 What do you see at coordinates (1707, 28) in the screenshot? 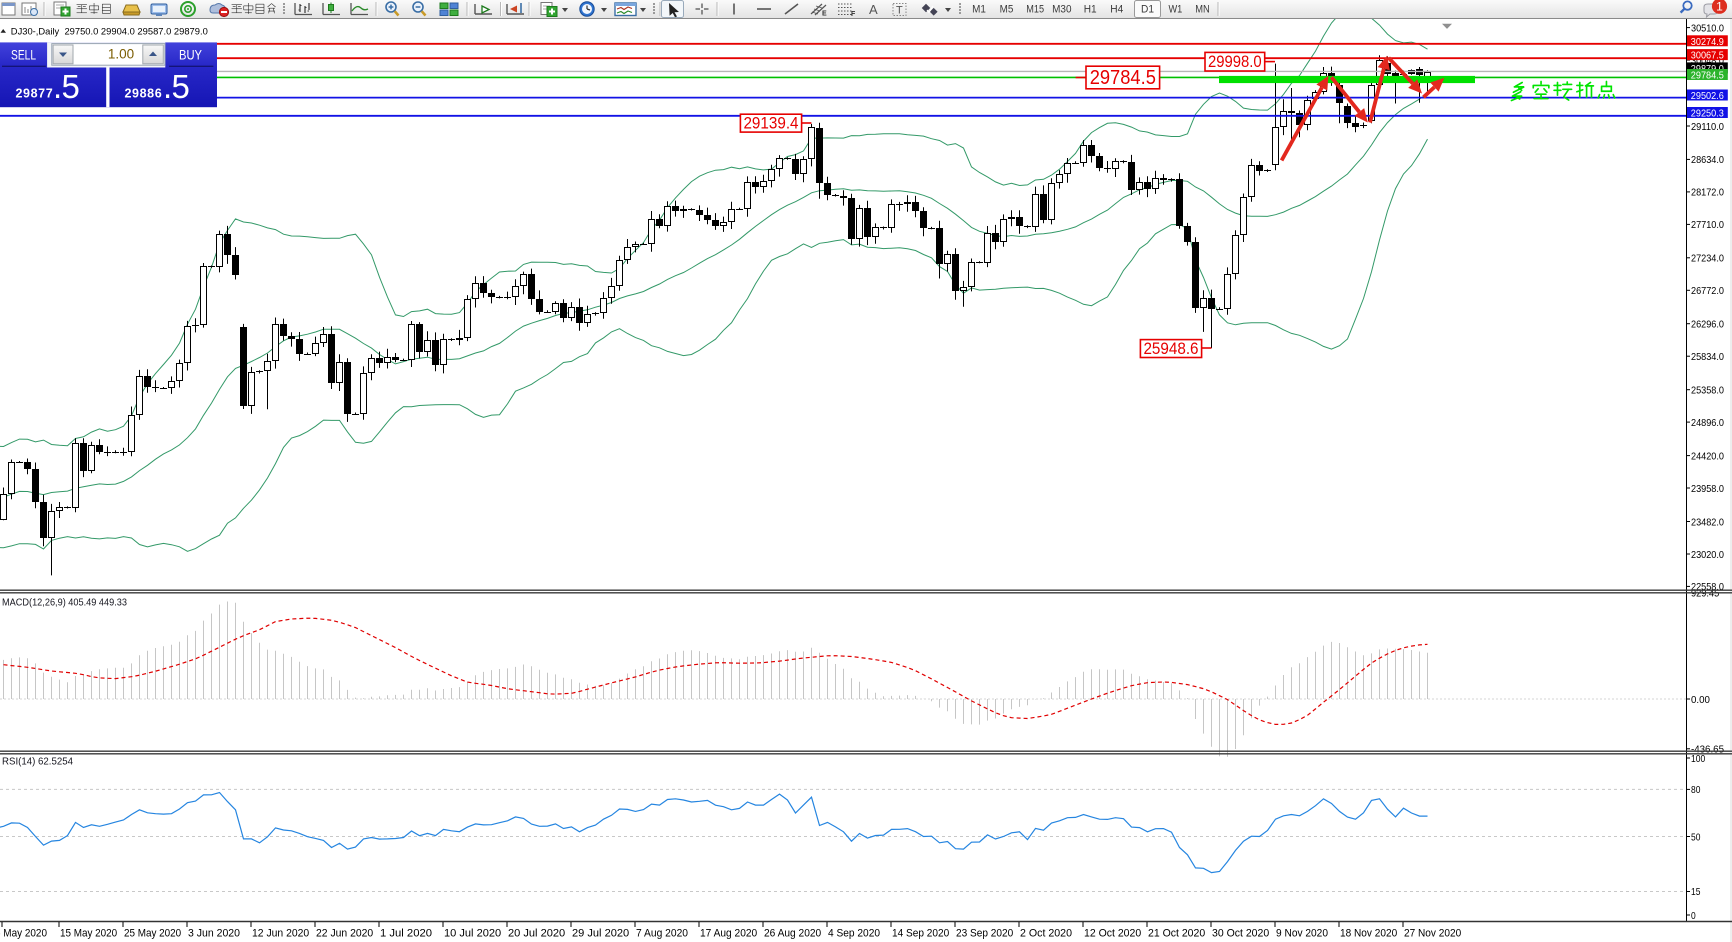
I see `svg-text: 30510.0` at bounding box center [1707, 28].